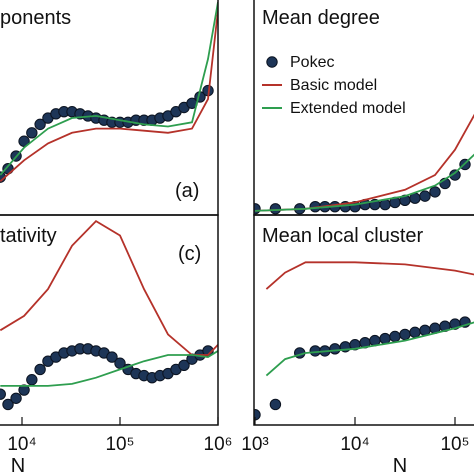 The image size is (474, 474). I want to click on panel-title: ponents, so click(35, 18).